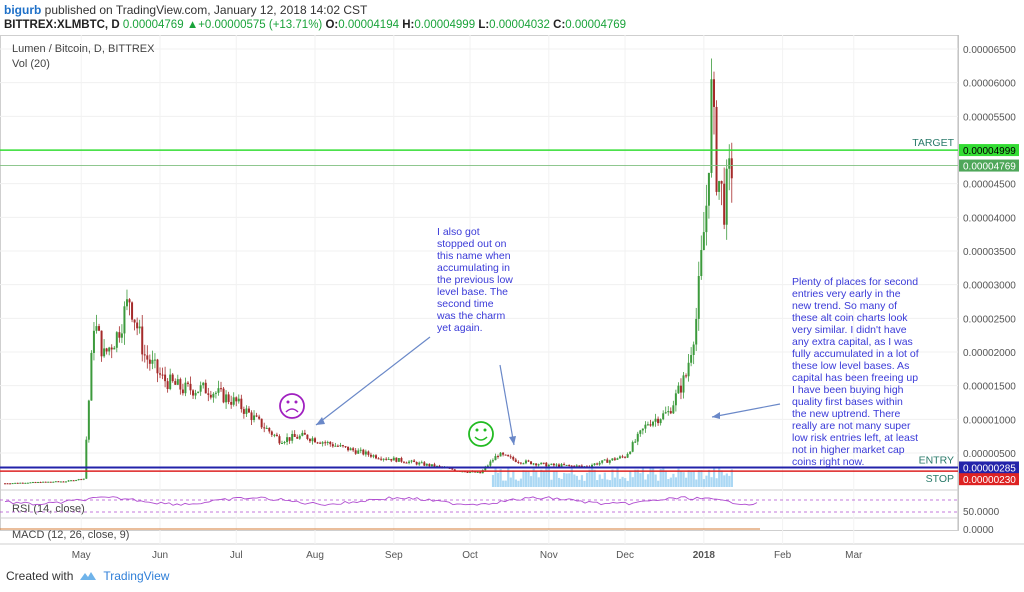 Image resolution: width=1024 pixels, height=592 pixels. Describe the element at coordinates (989, 286) in the screenshot. I see `y-tick-label: 0.00003000` at that location.